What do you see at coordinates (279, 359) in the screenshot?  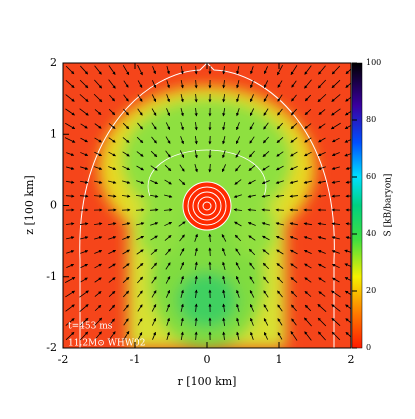 I see `x-tick-label: 1` at bounding box center [279, 359].